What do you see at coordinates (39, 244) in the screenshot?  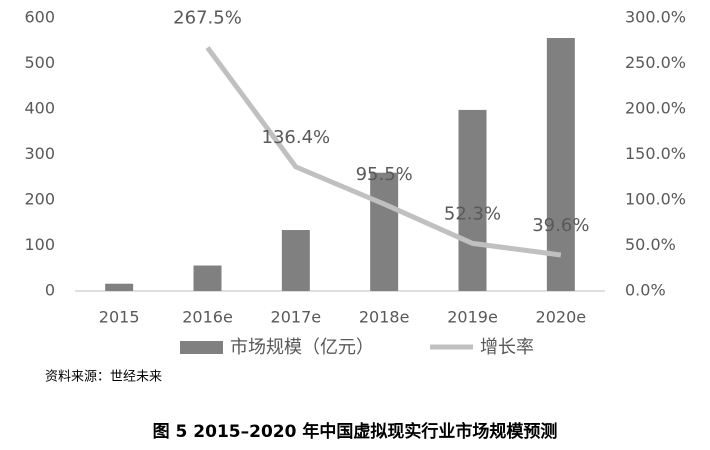 I see `y-tick-label: 100` at bounding box center [39, 244].